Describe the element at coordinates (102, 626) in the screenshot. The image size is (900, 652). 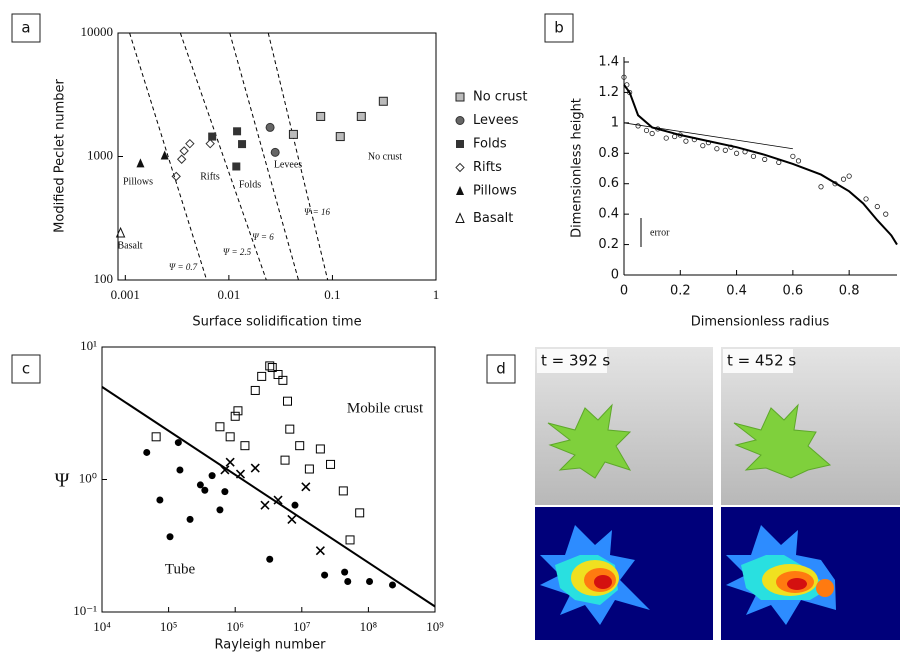
I see `x-tick-label: 10⁴` at that location.